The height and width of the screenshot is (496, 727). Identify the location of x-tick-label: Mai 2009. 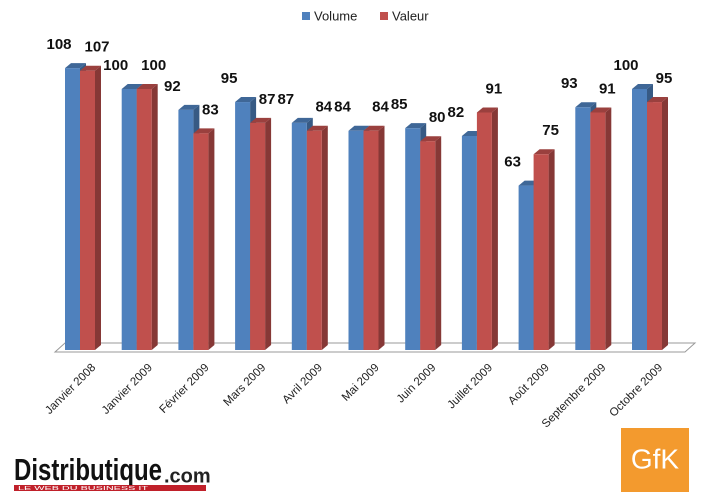
(361, 383).